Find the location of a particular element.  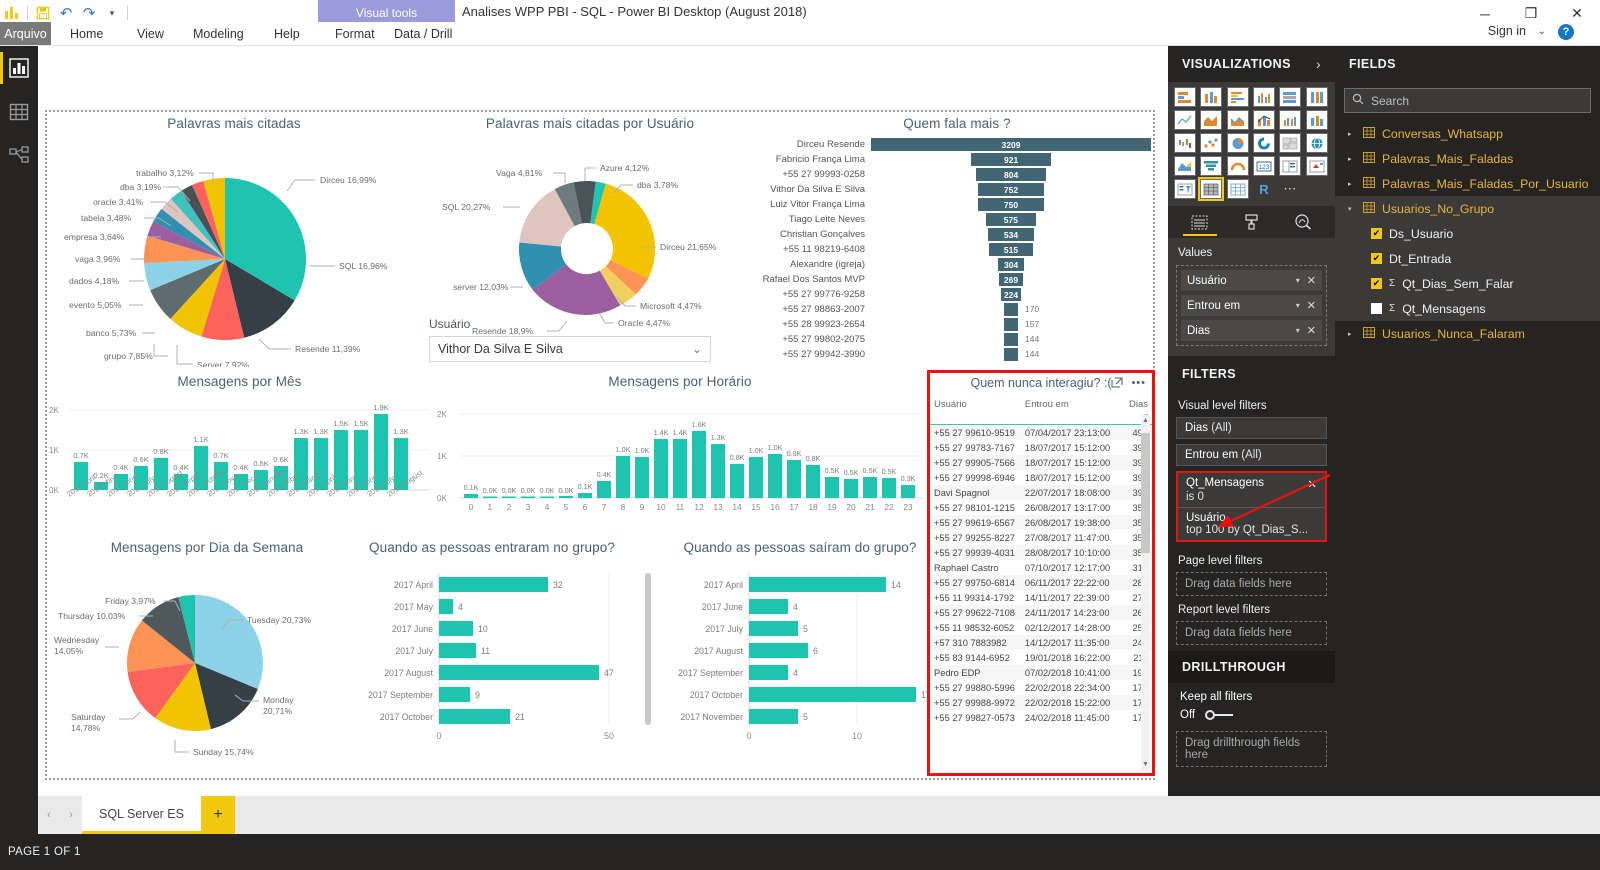

fields-search-box: Search is located at coordinates (1467, 100).